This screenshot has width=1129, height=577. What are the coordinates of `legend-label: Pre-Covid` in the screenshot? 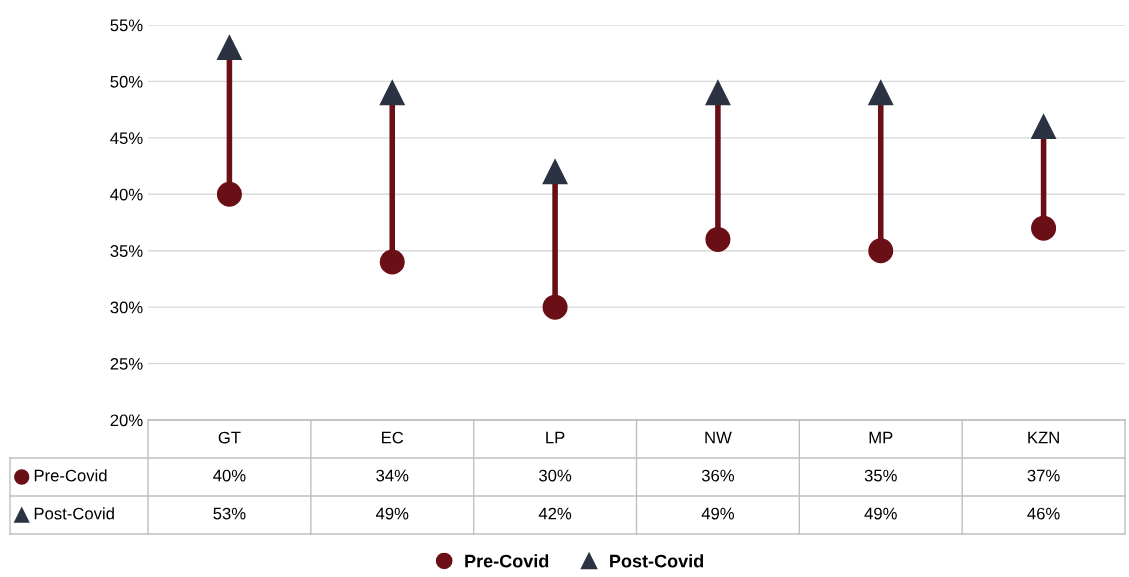 It's located at (70, 475).